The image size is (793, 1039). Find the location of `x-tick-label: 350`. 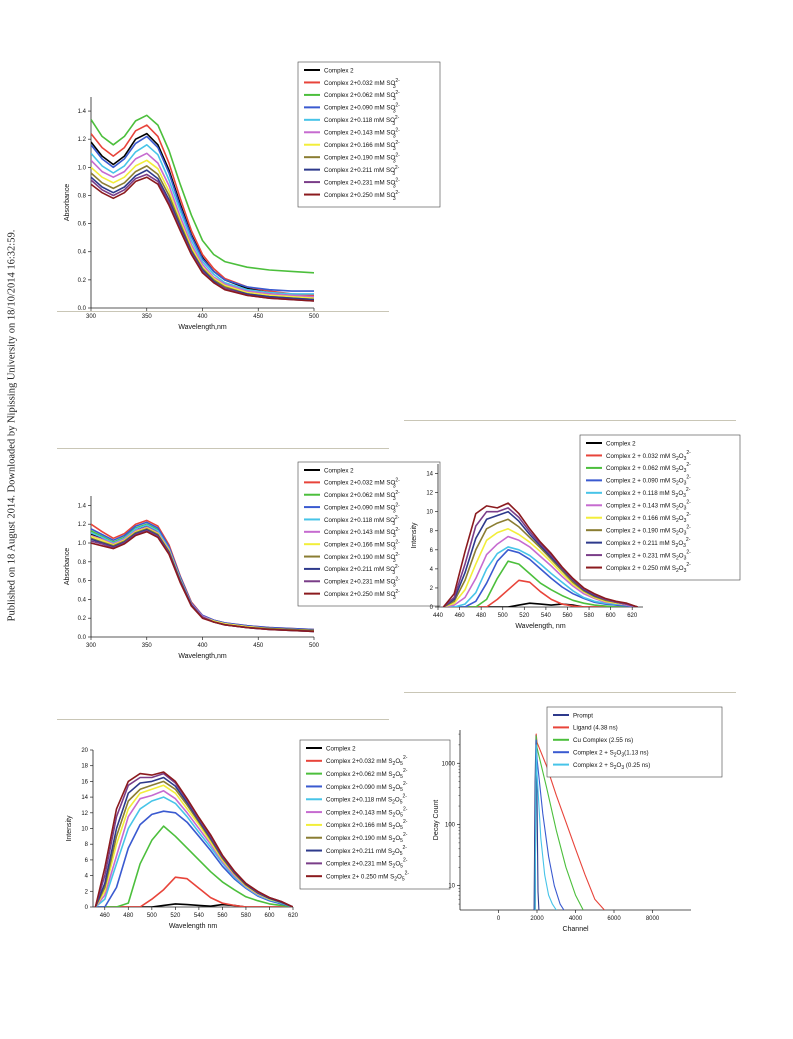

x-tick-label: 350 is located at coordinates (147, 317).